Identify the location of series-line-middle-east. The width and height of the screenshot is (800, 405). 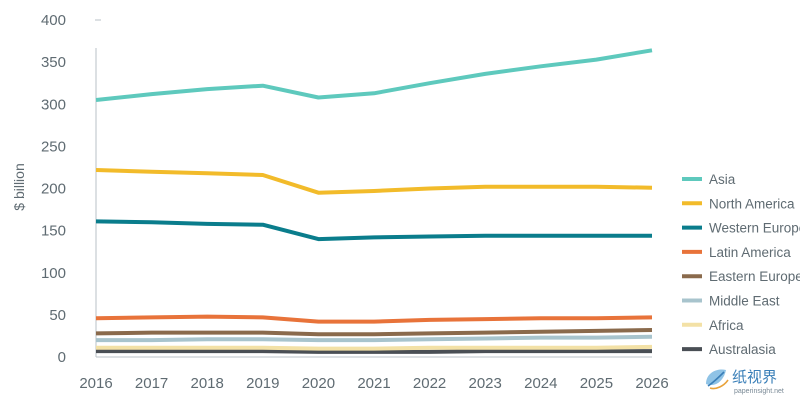
(374, 338).